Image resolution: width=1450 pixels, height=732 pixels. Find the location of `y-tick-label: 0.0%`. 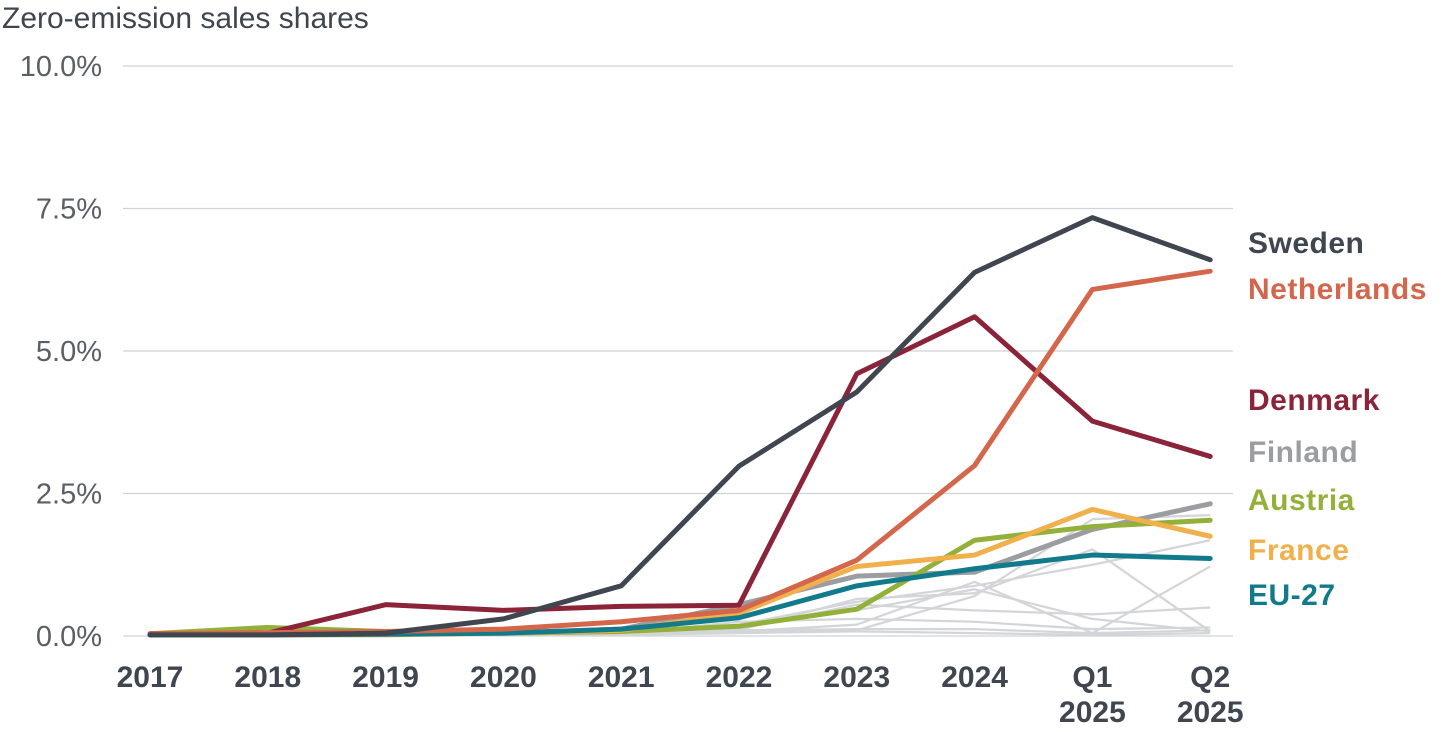

y-tick-label: 0.0% is located at coordinates (69, 637).